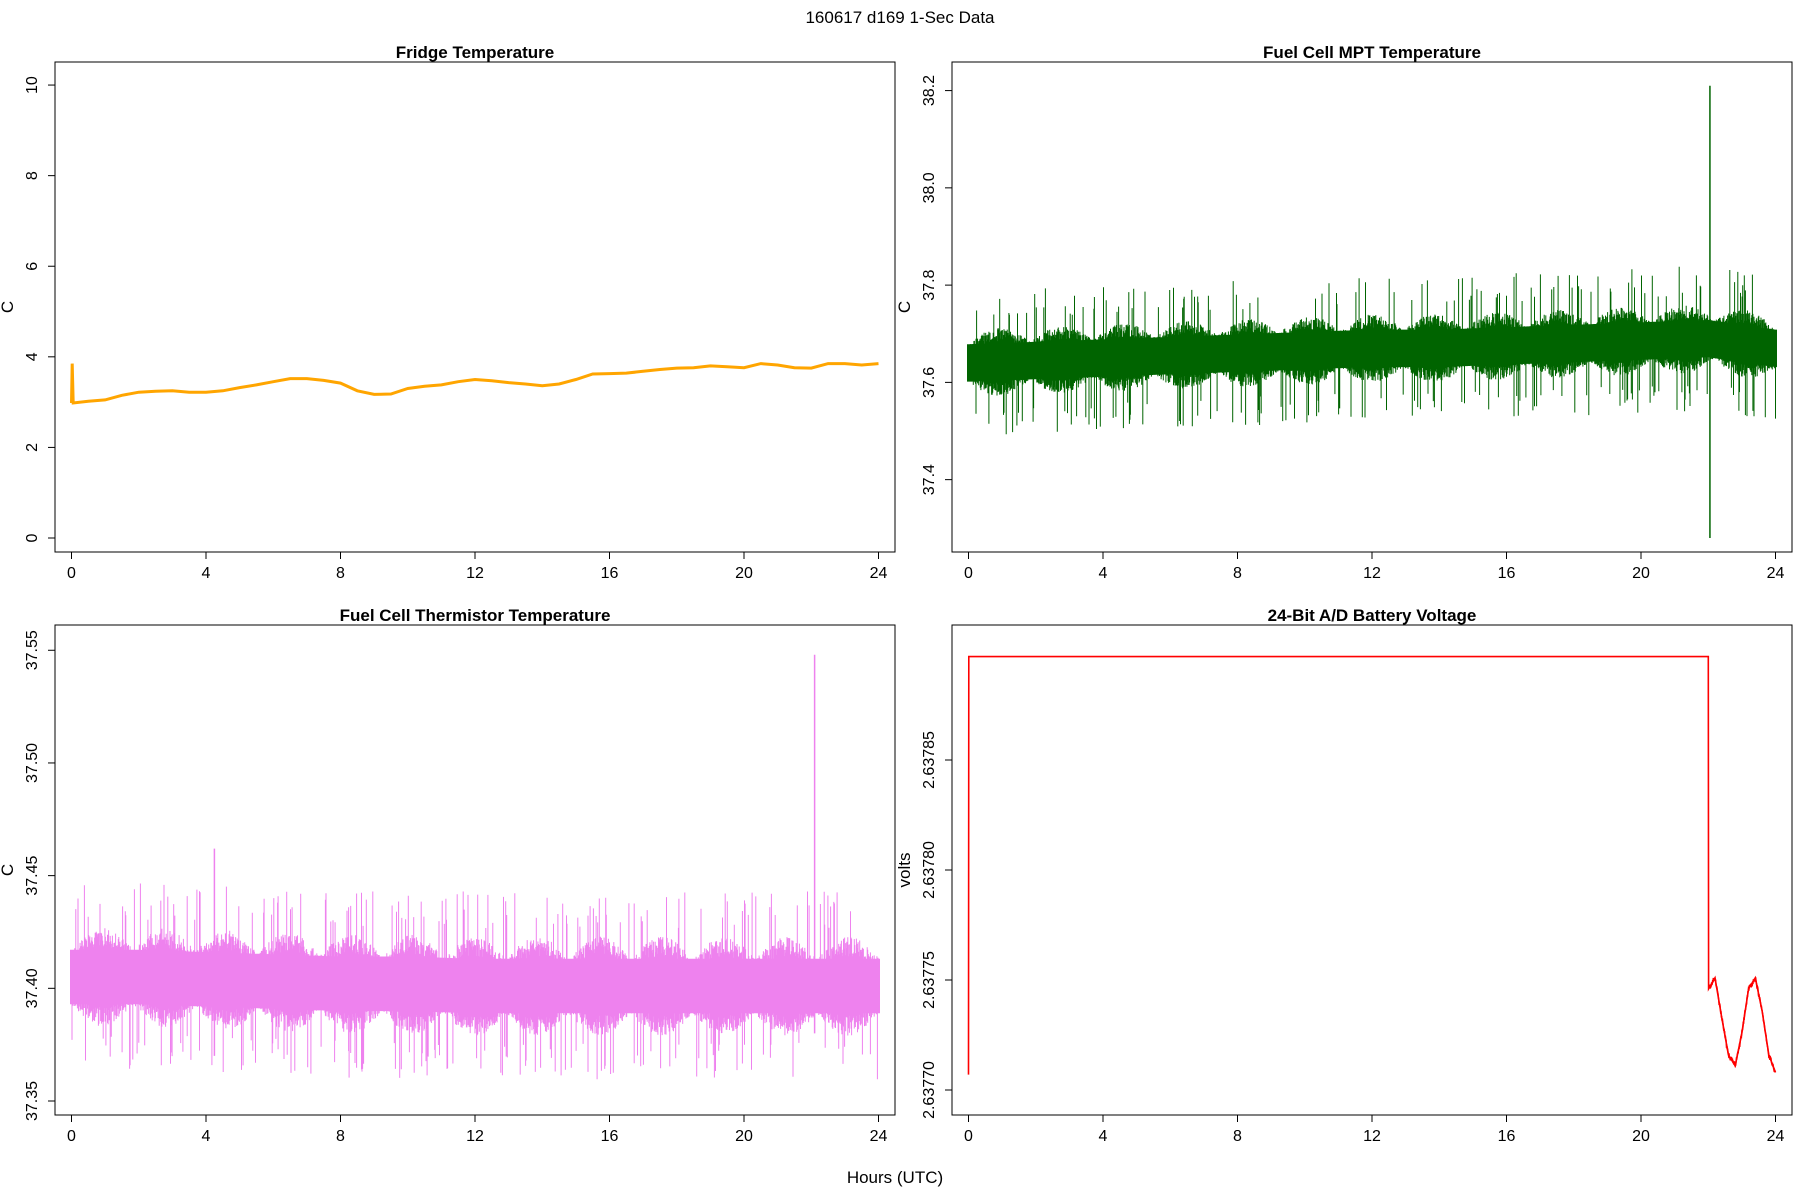 This screenshot has height=1200, width=1800. What do you see at coordinates (474, 383) in the screenshot?
I see `series-line` at bounding box center [474, 383].